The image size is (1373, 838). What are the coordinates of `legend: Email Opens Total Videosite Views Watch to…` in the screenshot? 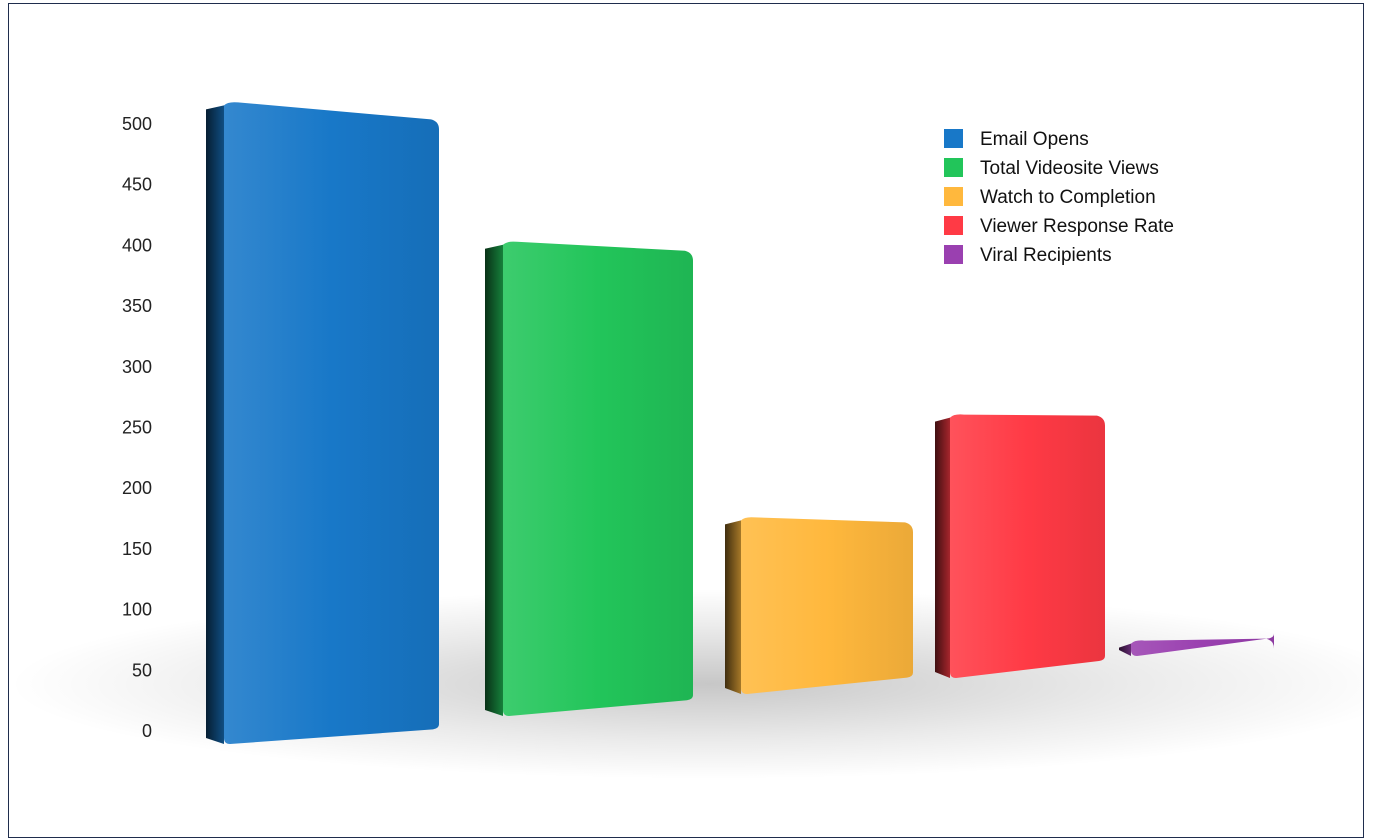 It's located at (1059, 197).